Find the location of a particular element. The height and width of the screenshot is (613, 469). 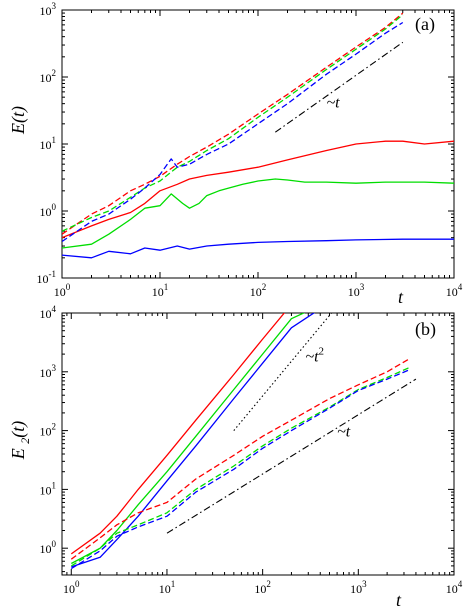

annotation-b-0: ~t2 is located at coordinates (314, 355).